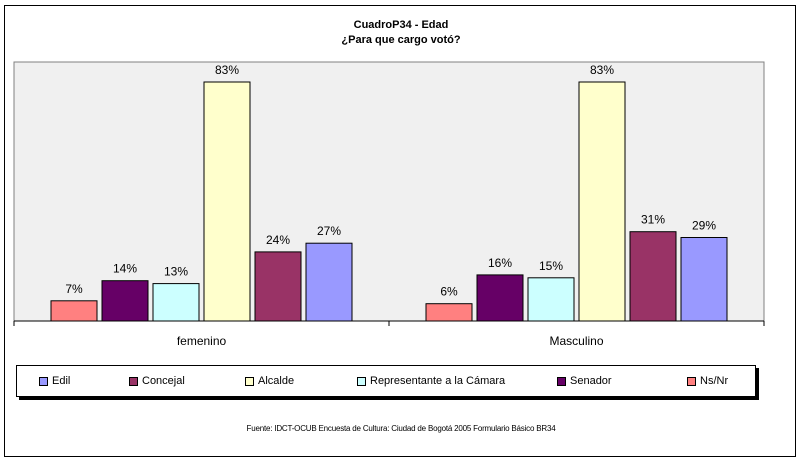 The width and height of the screenshot is (802, 462). What do you see at coordinates (704, 226) in the screenshot?
I see `data-label: 29%` at bounding box center [704, 226].